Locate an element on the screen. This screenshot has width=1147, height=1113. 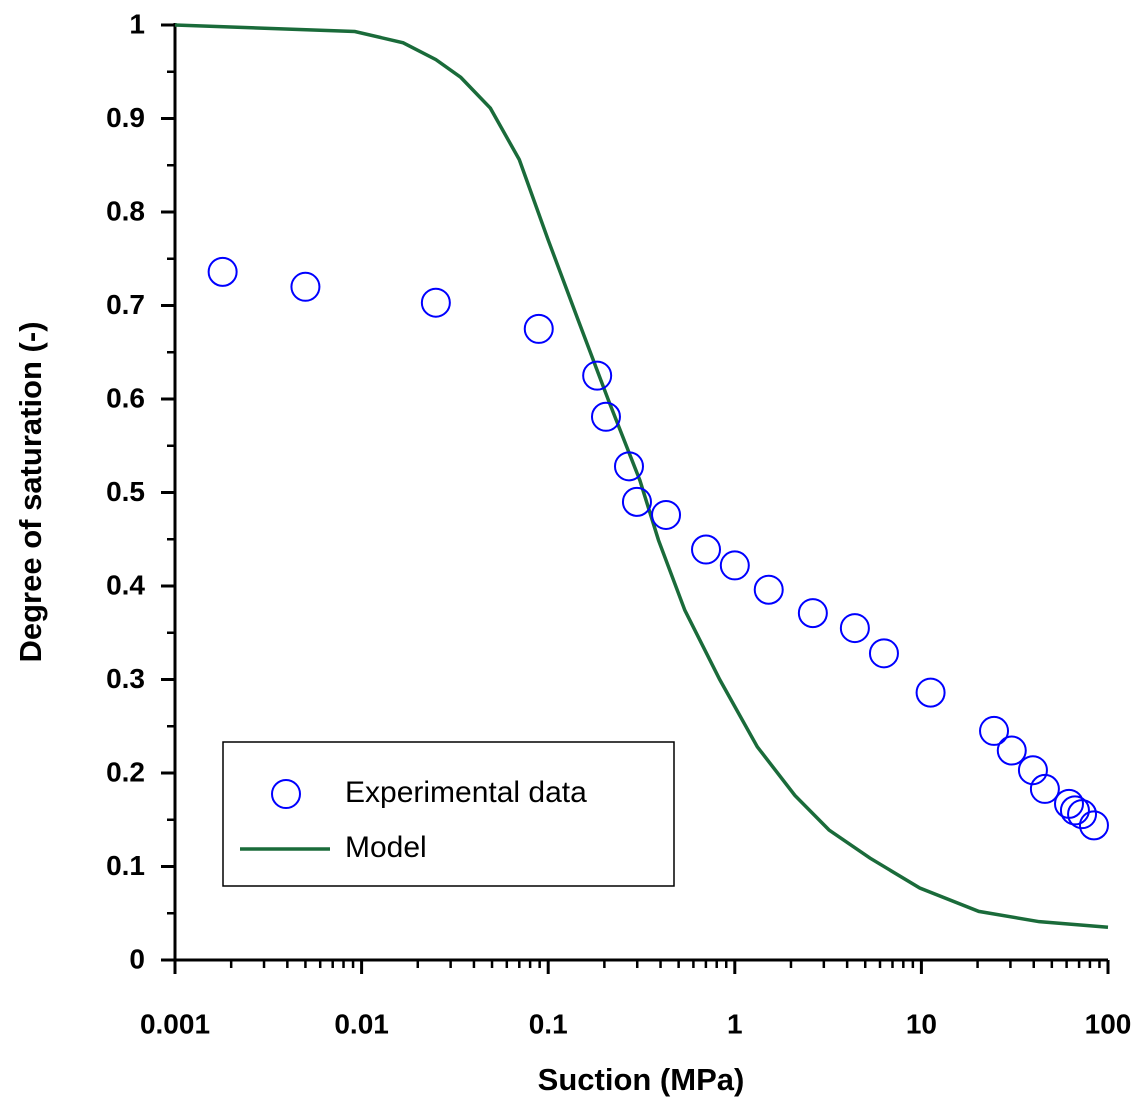
x-tick-label: 10 is located at coordinates (921, 1023).